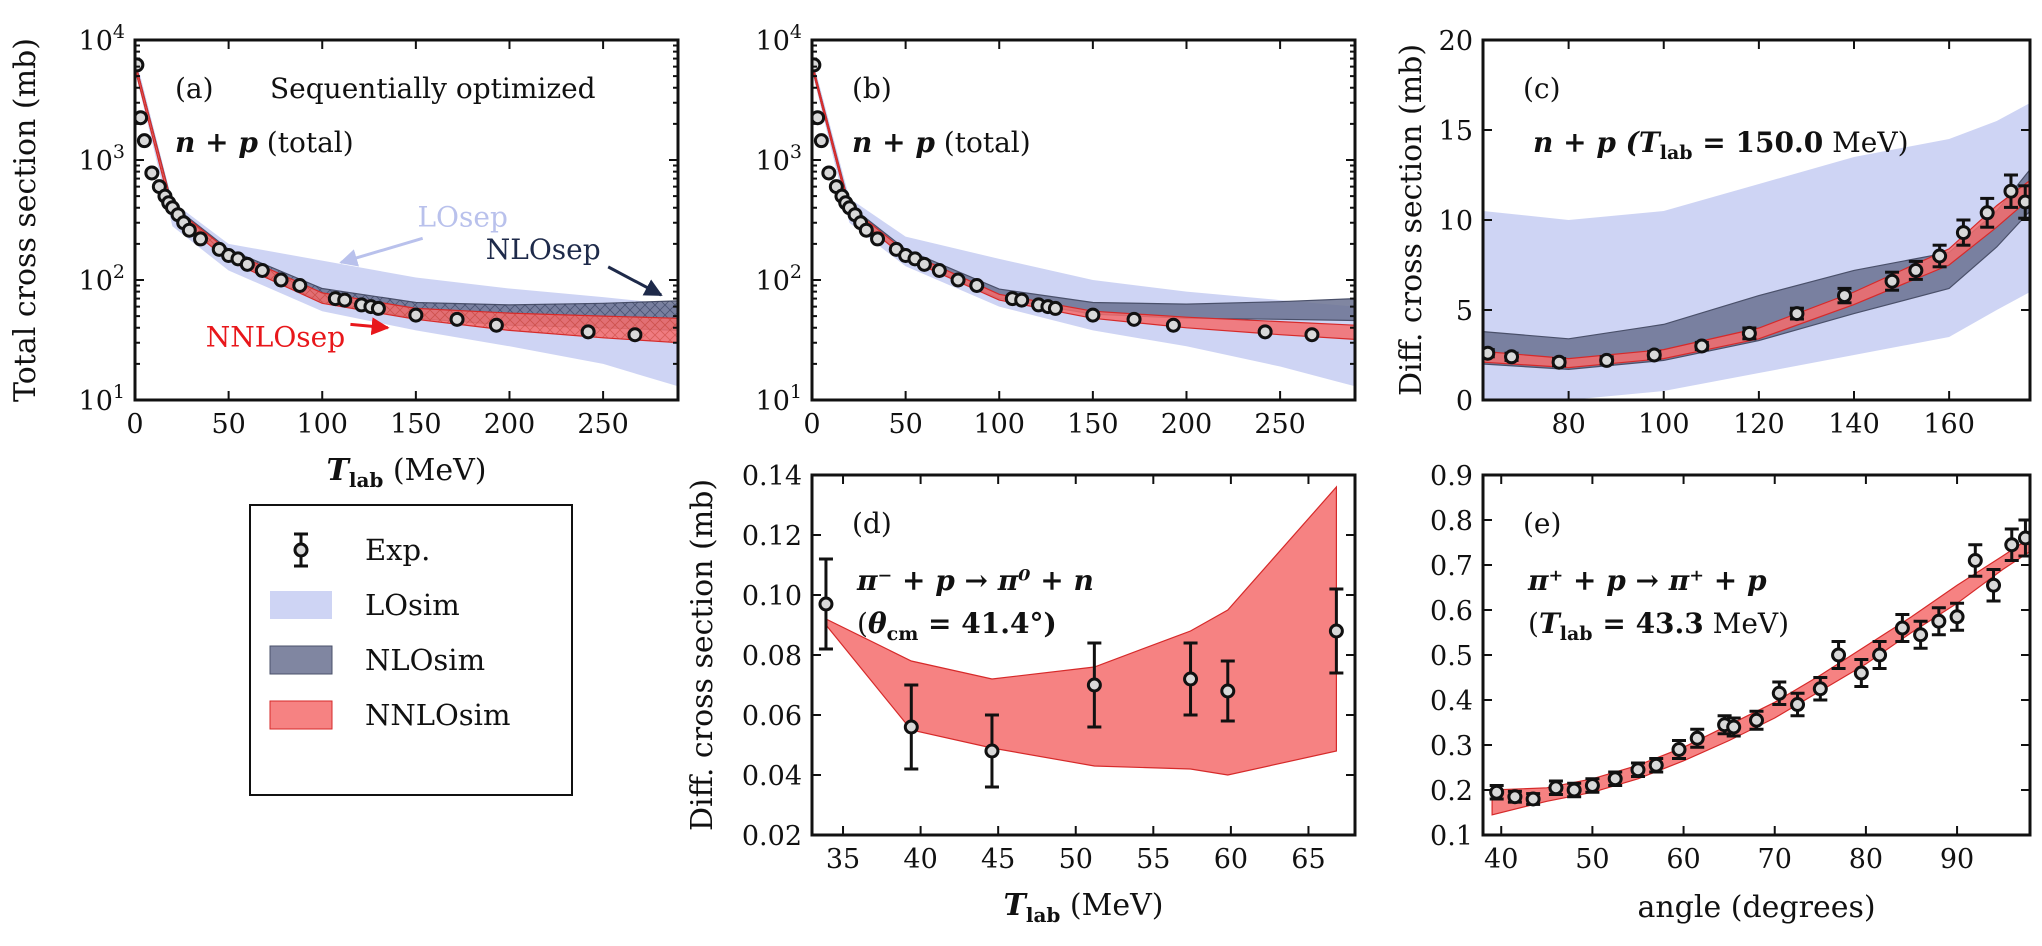 The image size is (2042, 946). I want to click on x-tick-label: 120, so click(1759, 424).